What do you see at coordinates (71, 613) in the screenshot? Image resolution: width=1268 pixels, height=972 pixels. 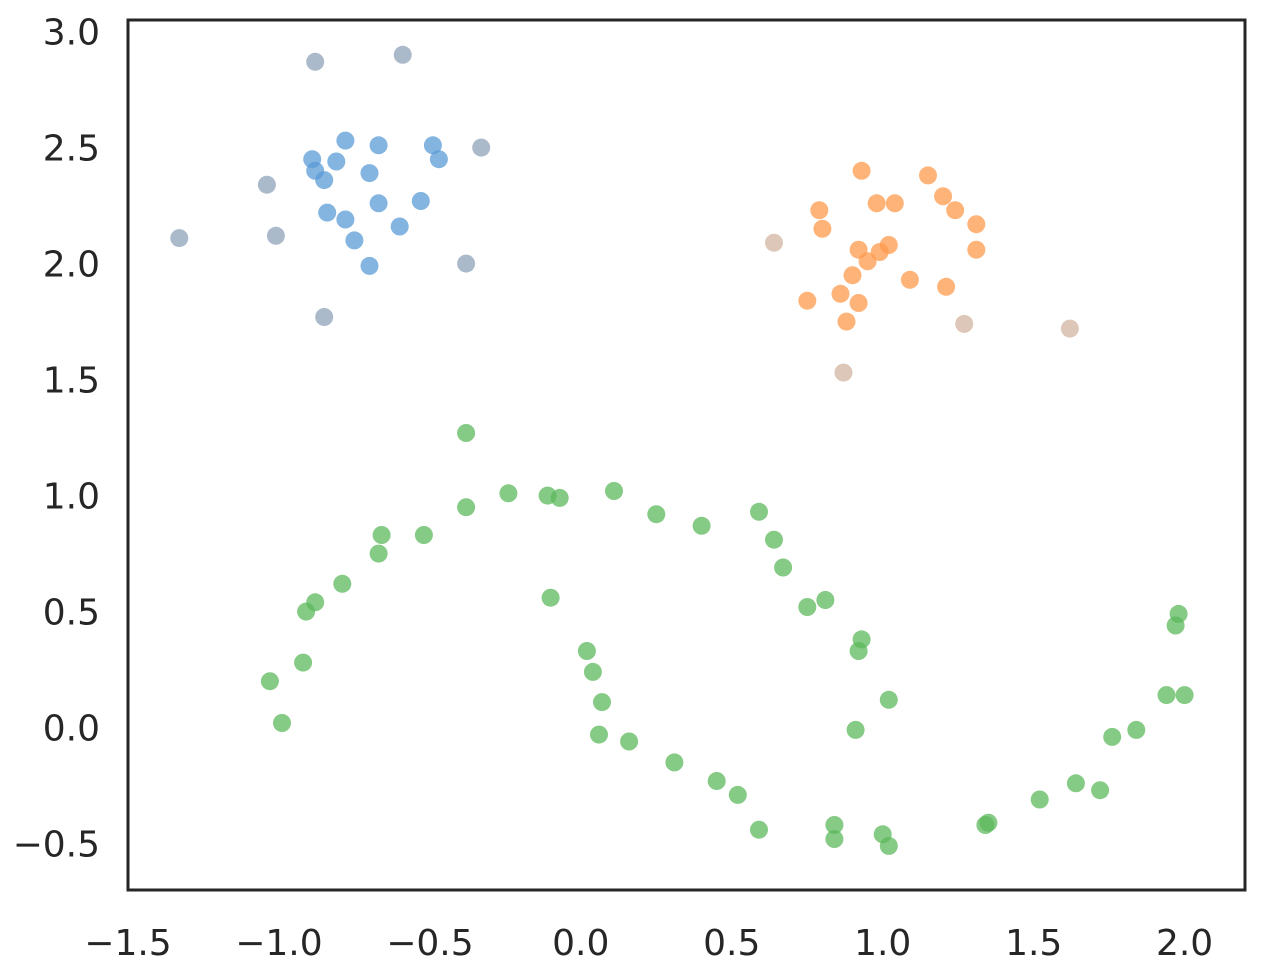 I see `y-tick-label: 0.5` at bounding box center [71, 613].